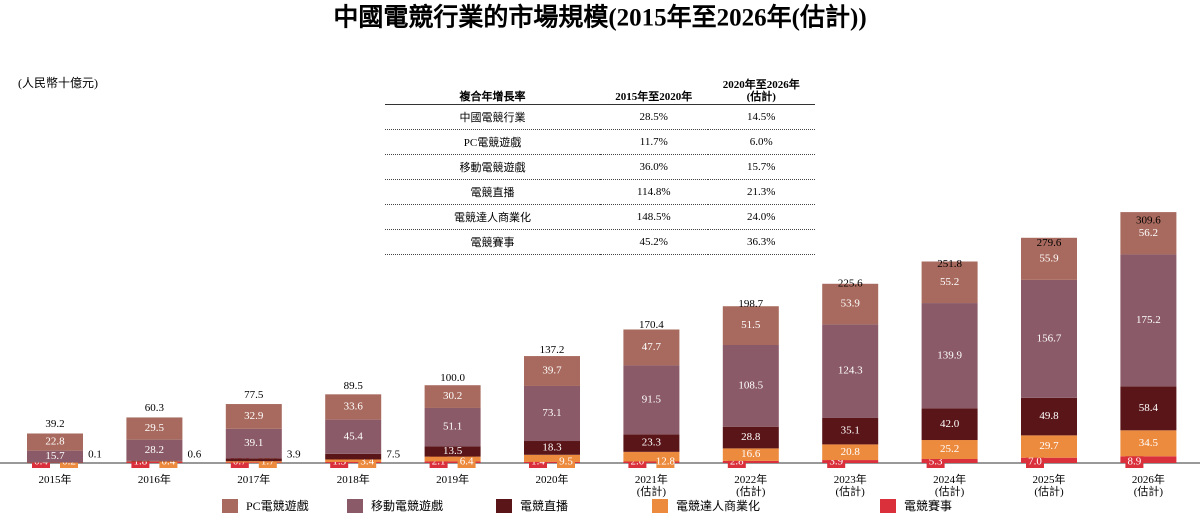 Image resolution: width=1200 pixels, height=522 pixels. Describe the element at coordinates (850, 431) in the screenshot. I see `value-label: 35.1` at that location.